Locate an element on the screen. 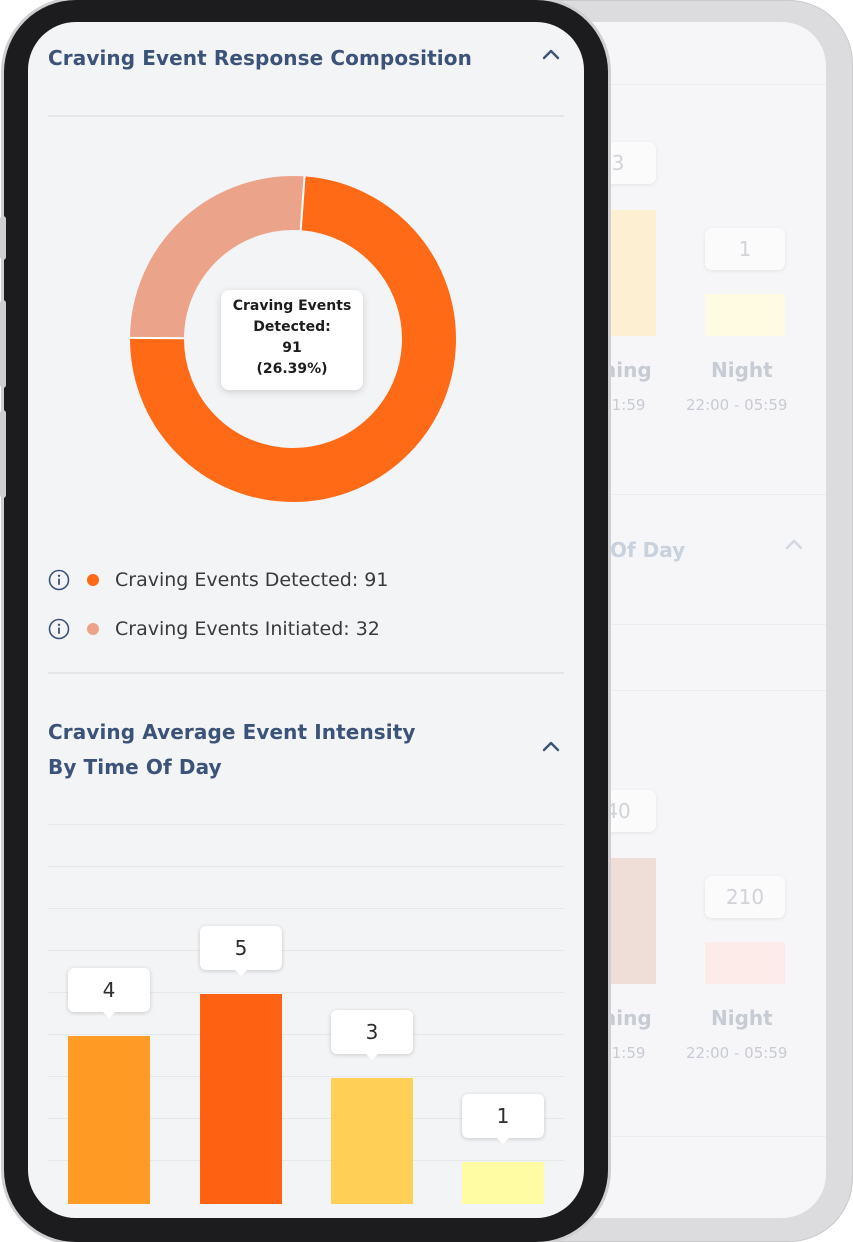 The height and width of the screenshot is (1242, 853). ghost-bar-night-bottom is located at coordinates (745, 963).